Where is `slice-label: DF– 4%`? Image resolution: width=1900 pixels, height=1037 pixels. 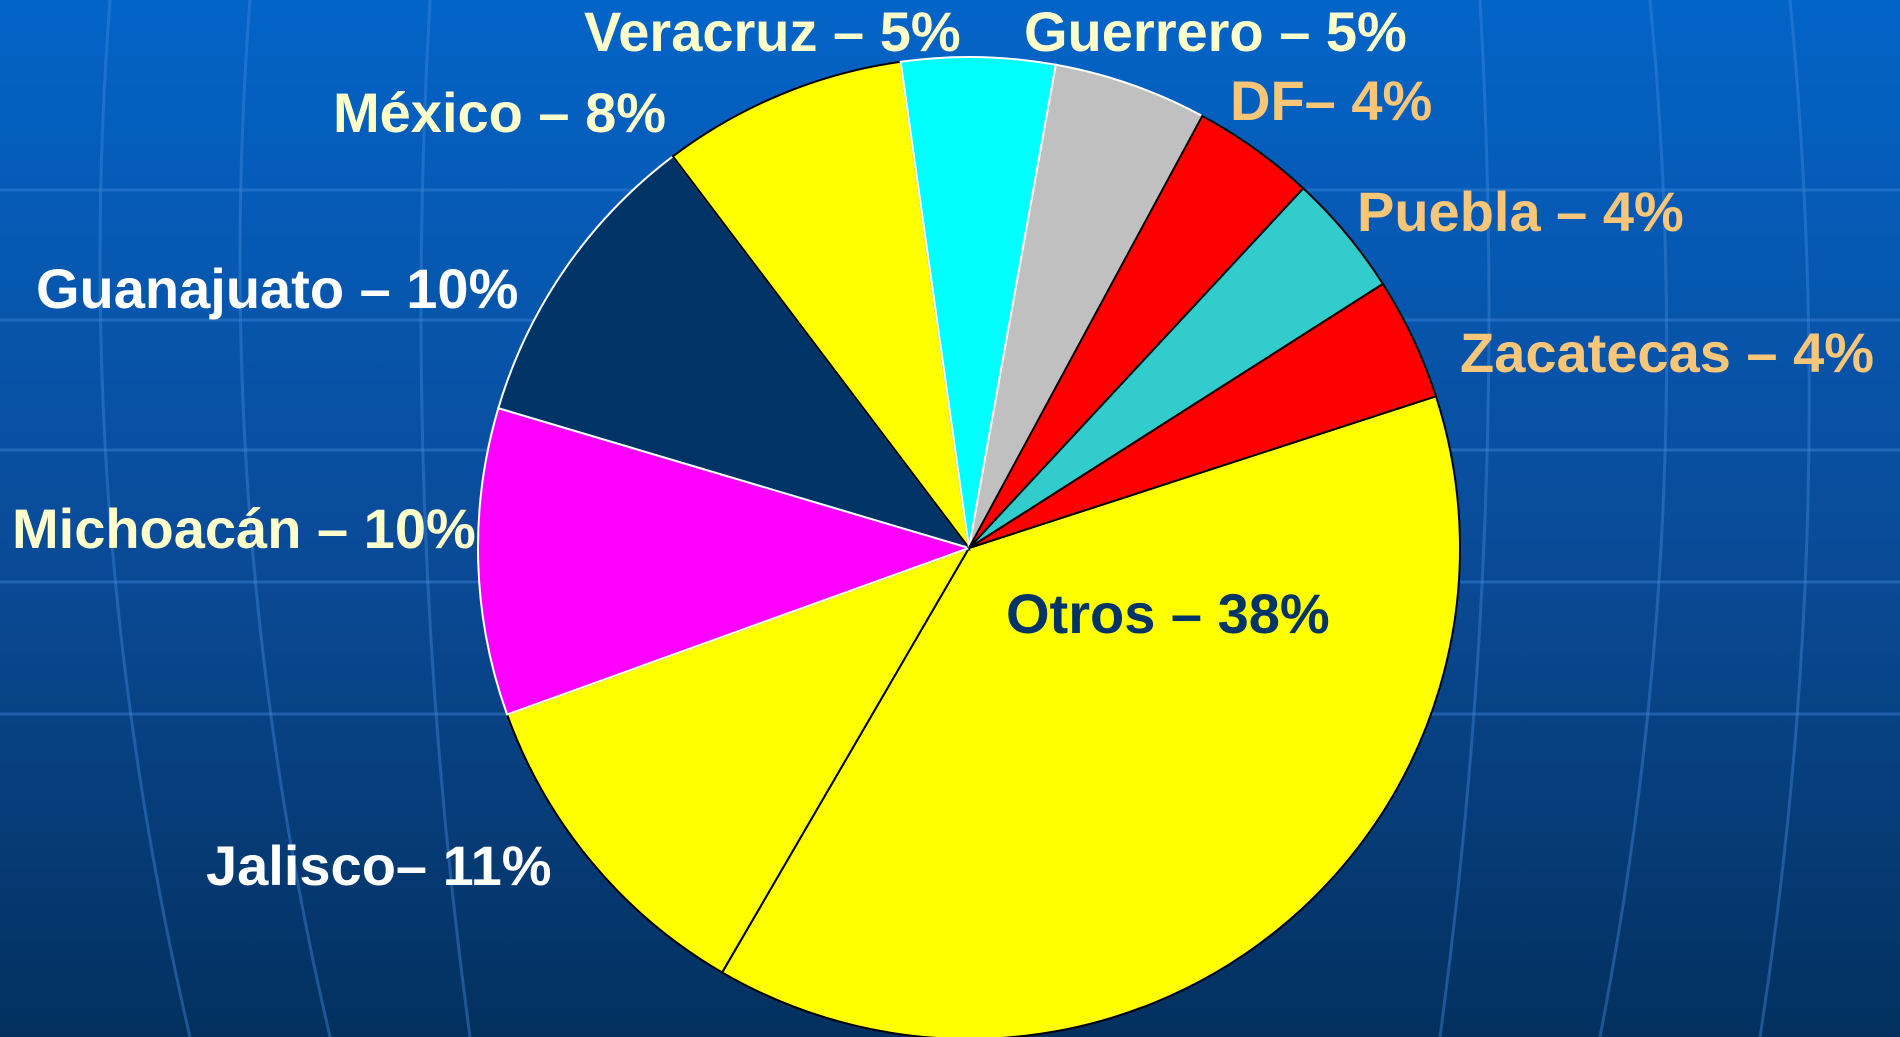 slice-label: DF– 4% is located at coordinates (1331, 100).